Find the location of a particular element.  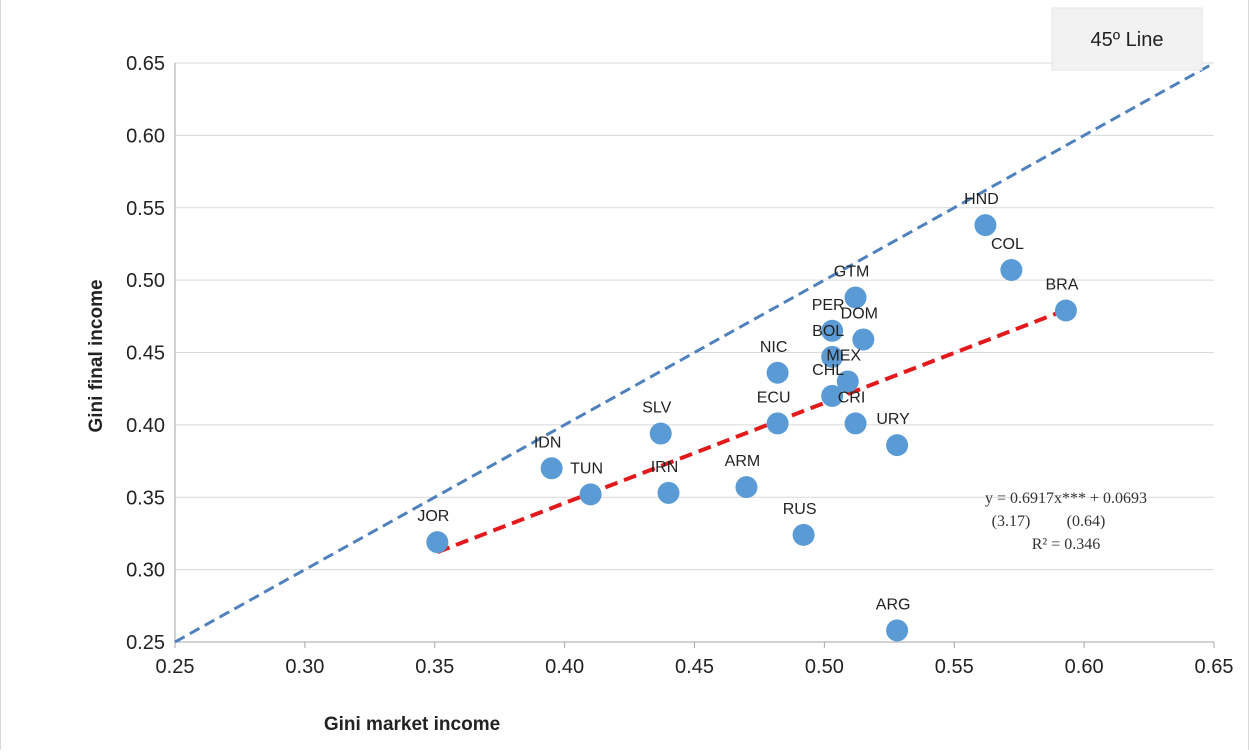

point-label-arg: ARG is located at coordinates (893, 604).